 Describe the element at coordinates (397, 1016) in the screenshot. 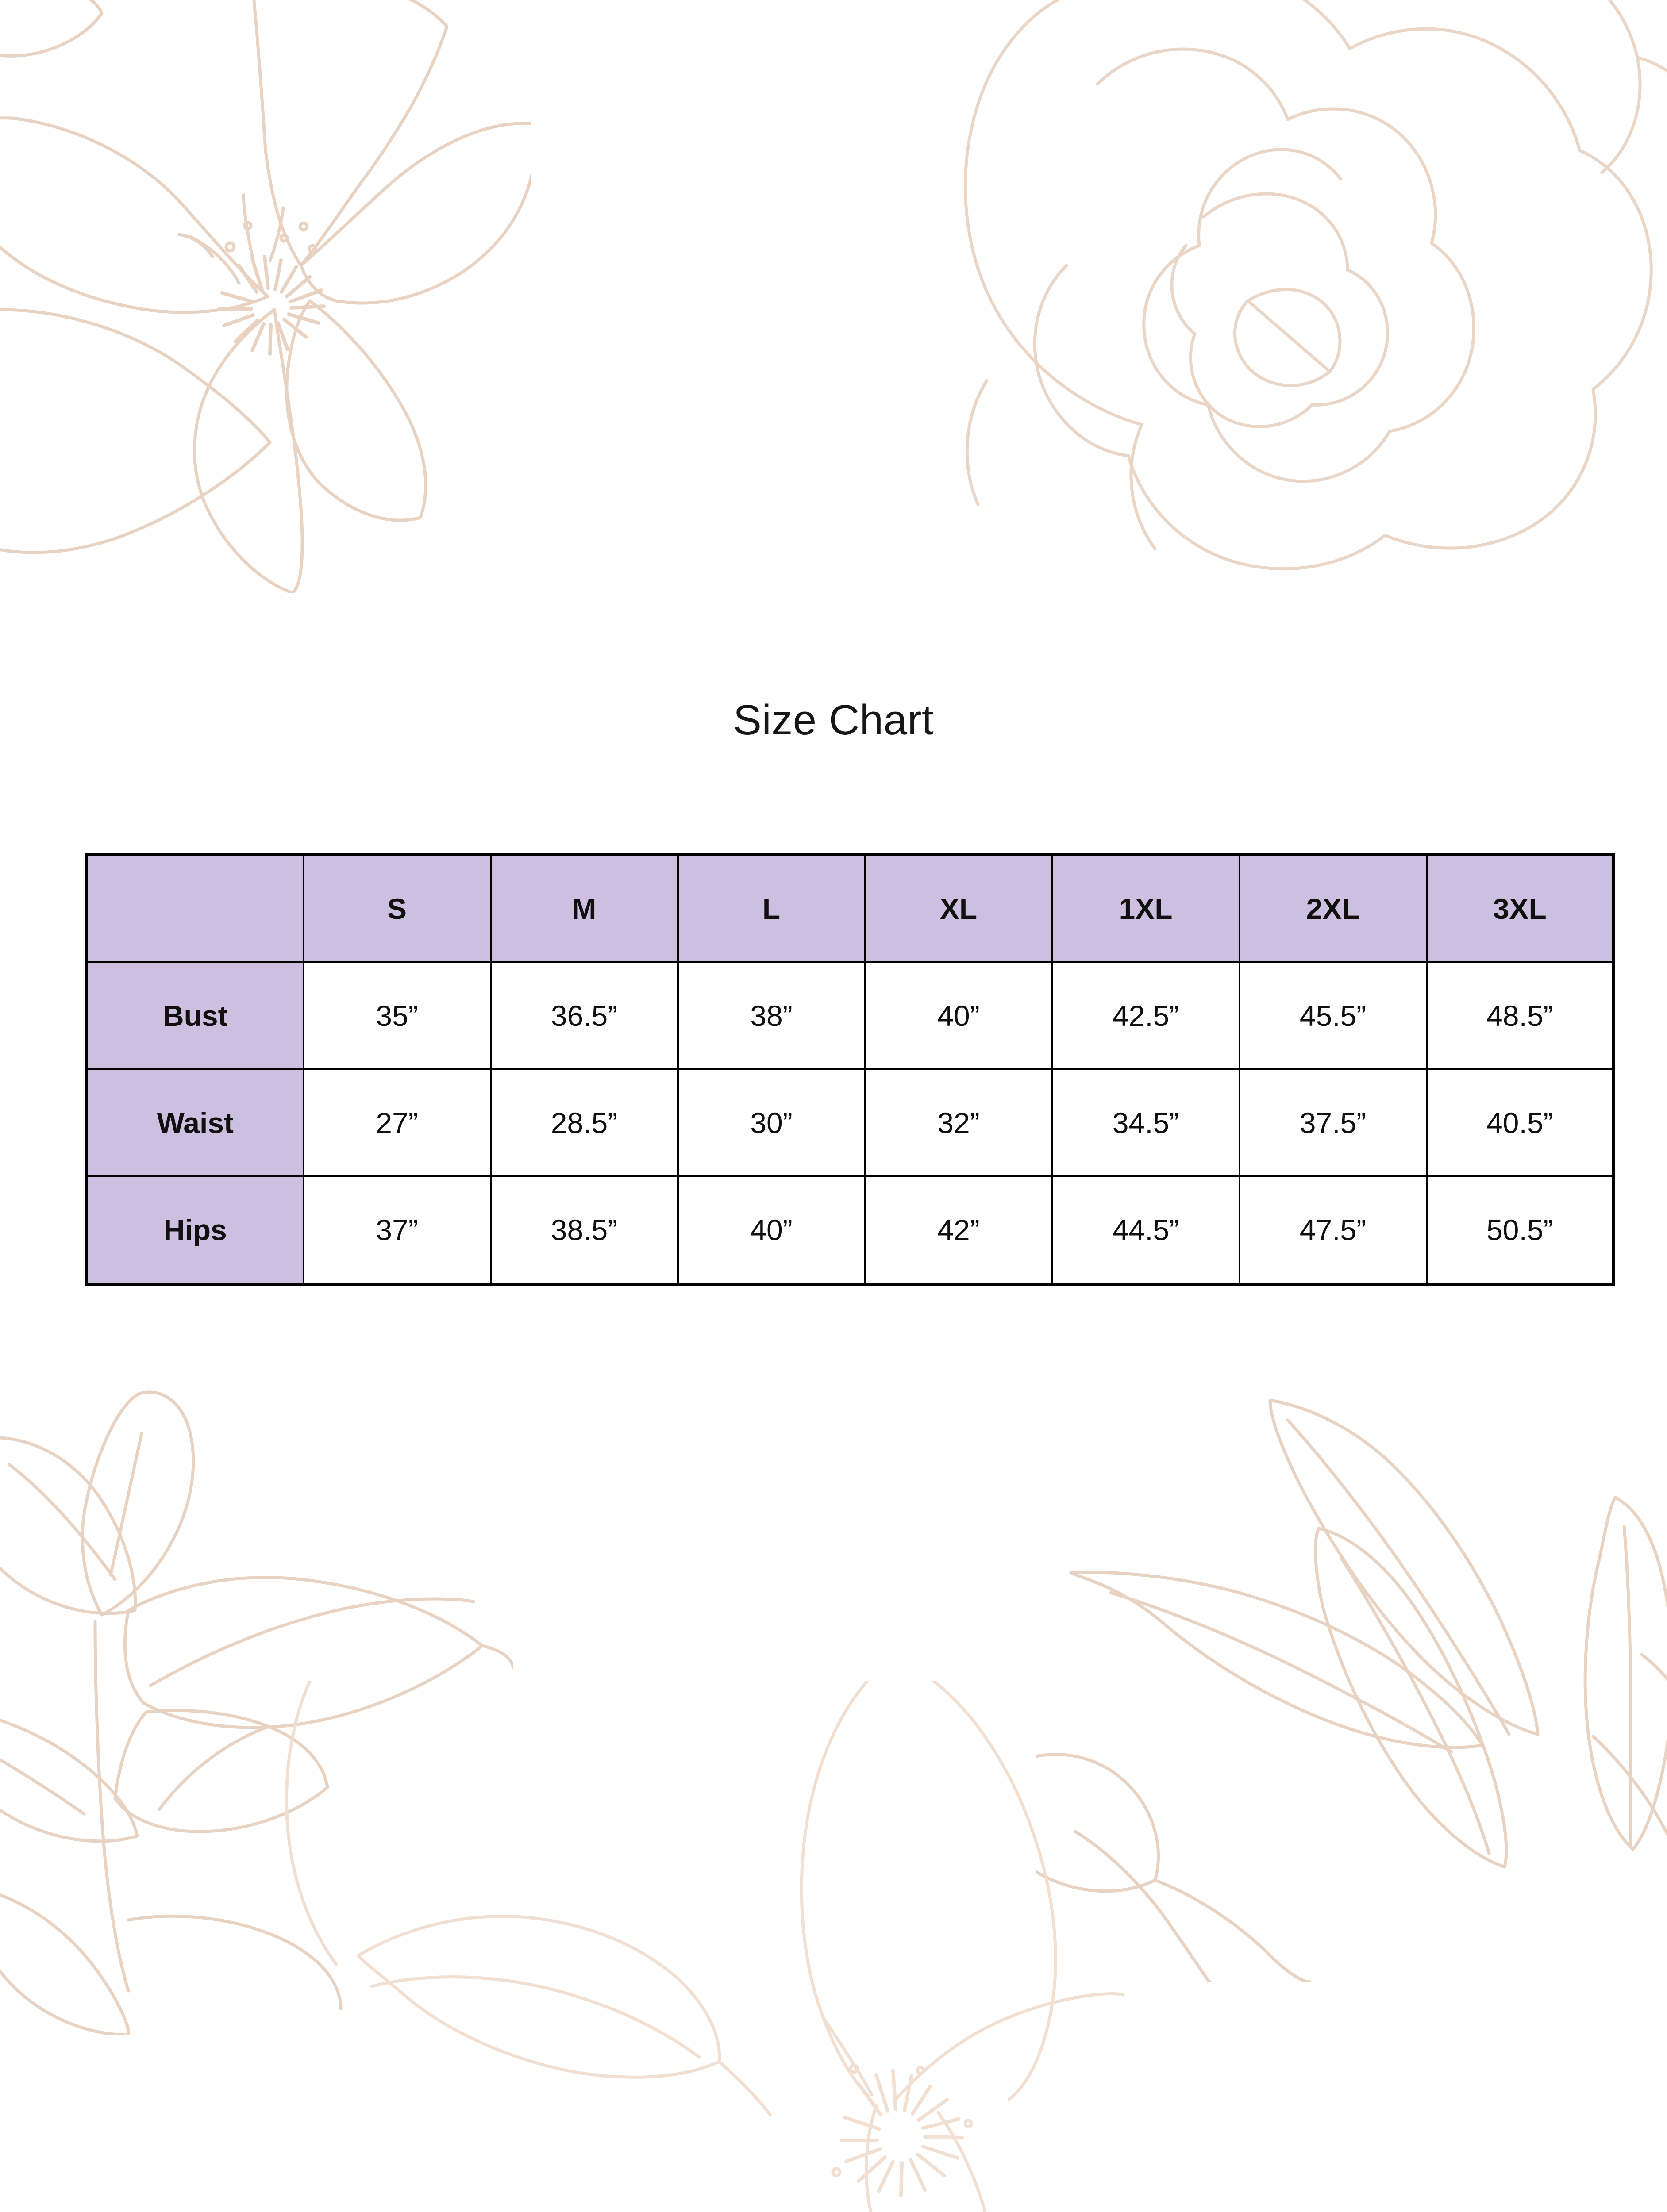

I see `cell-bust-s: 35”` at that location.